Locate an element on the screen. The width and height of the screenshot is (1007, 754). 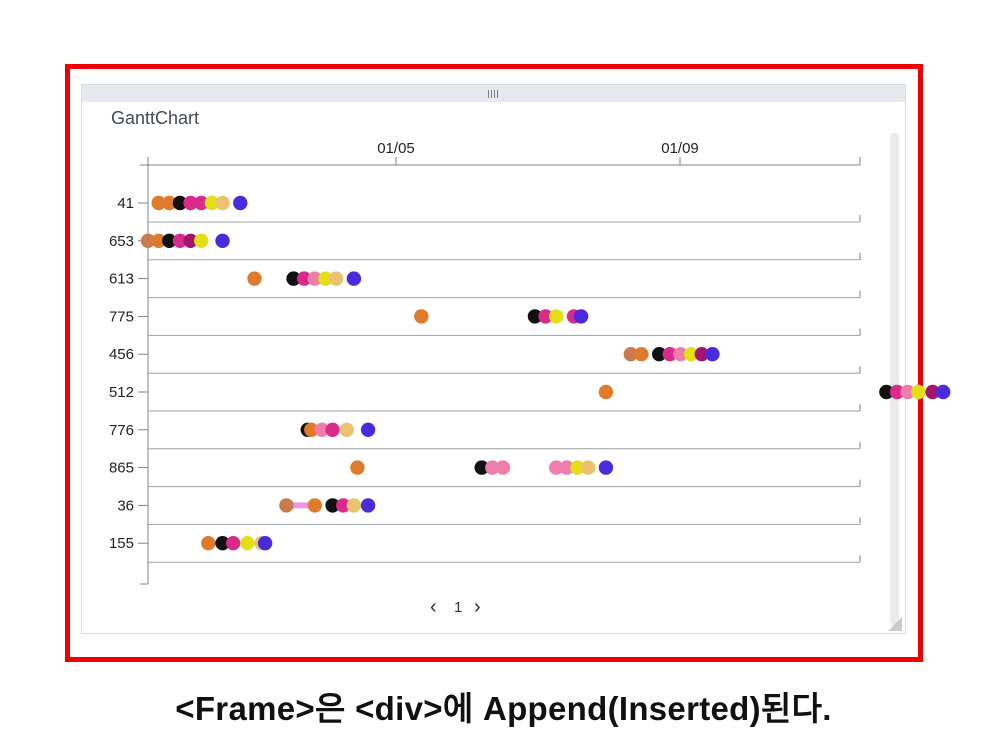
row-label: 41 is located at coordinates (125, 203).